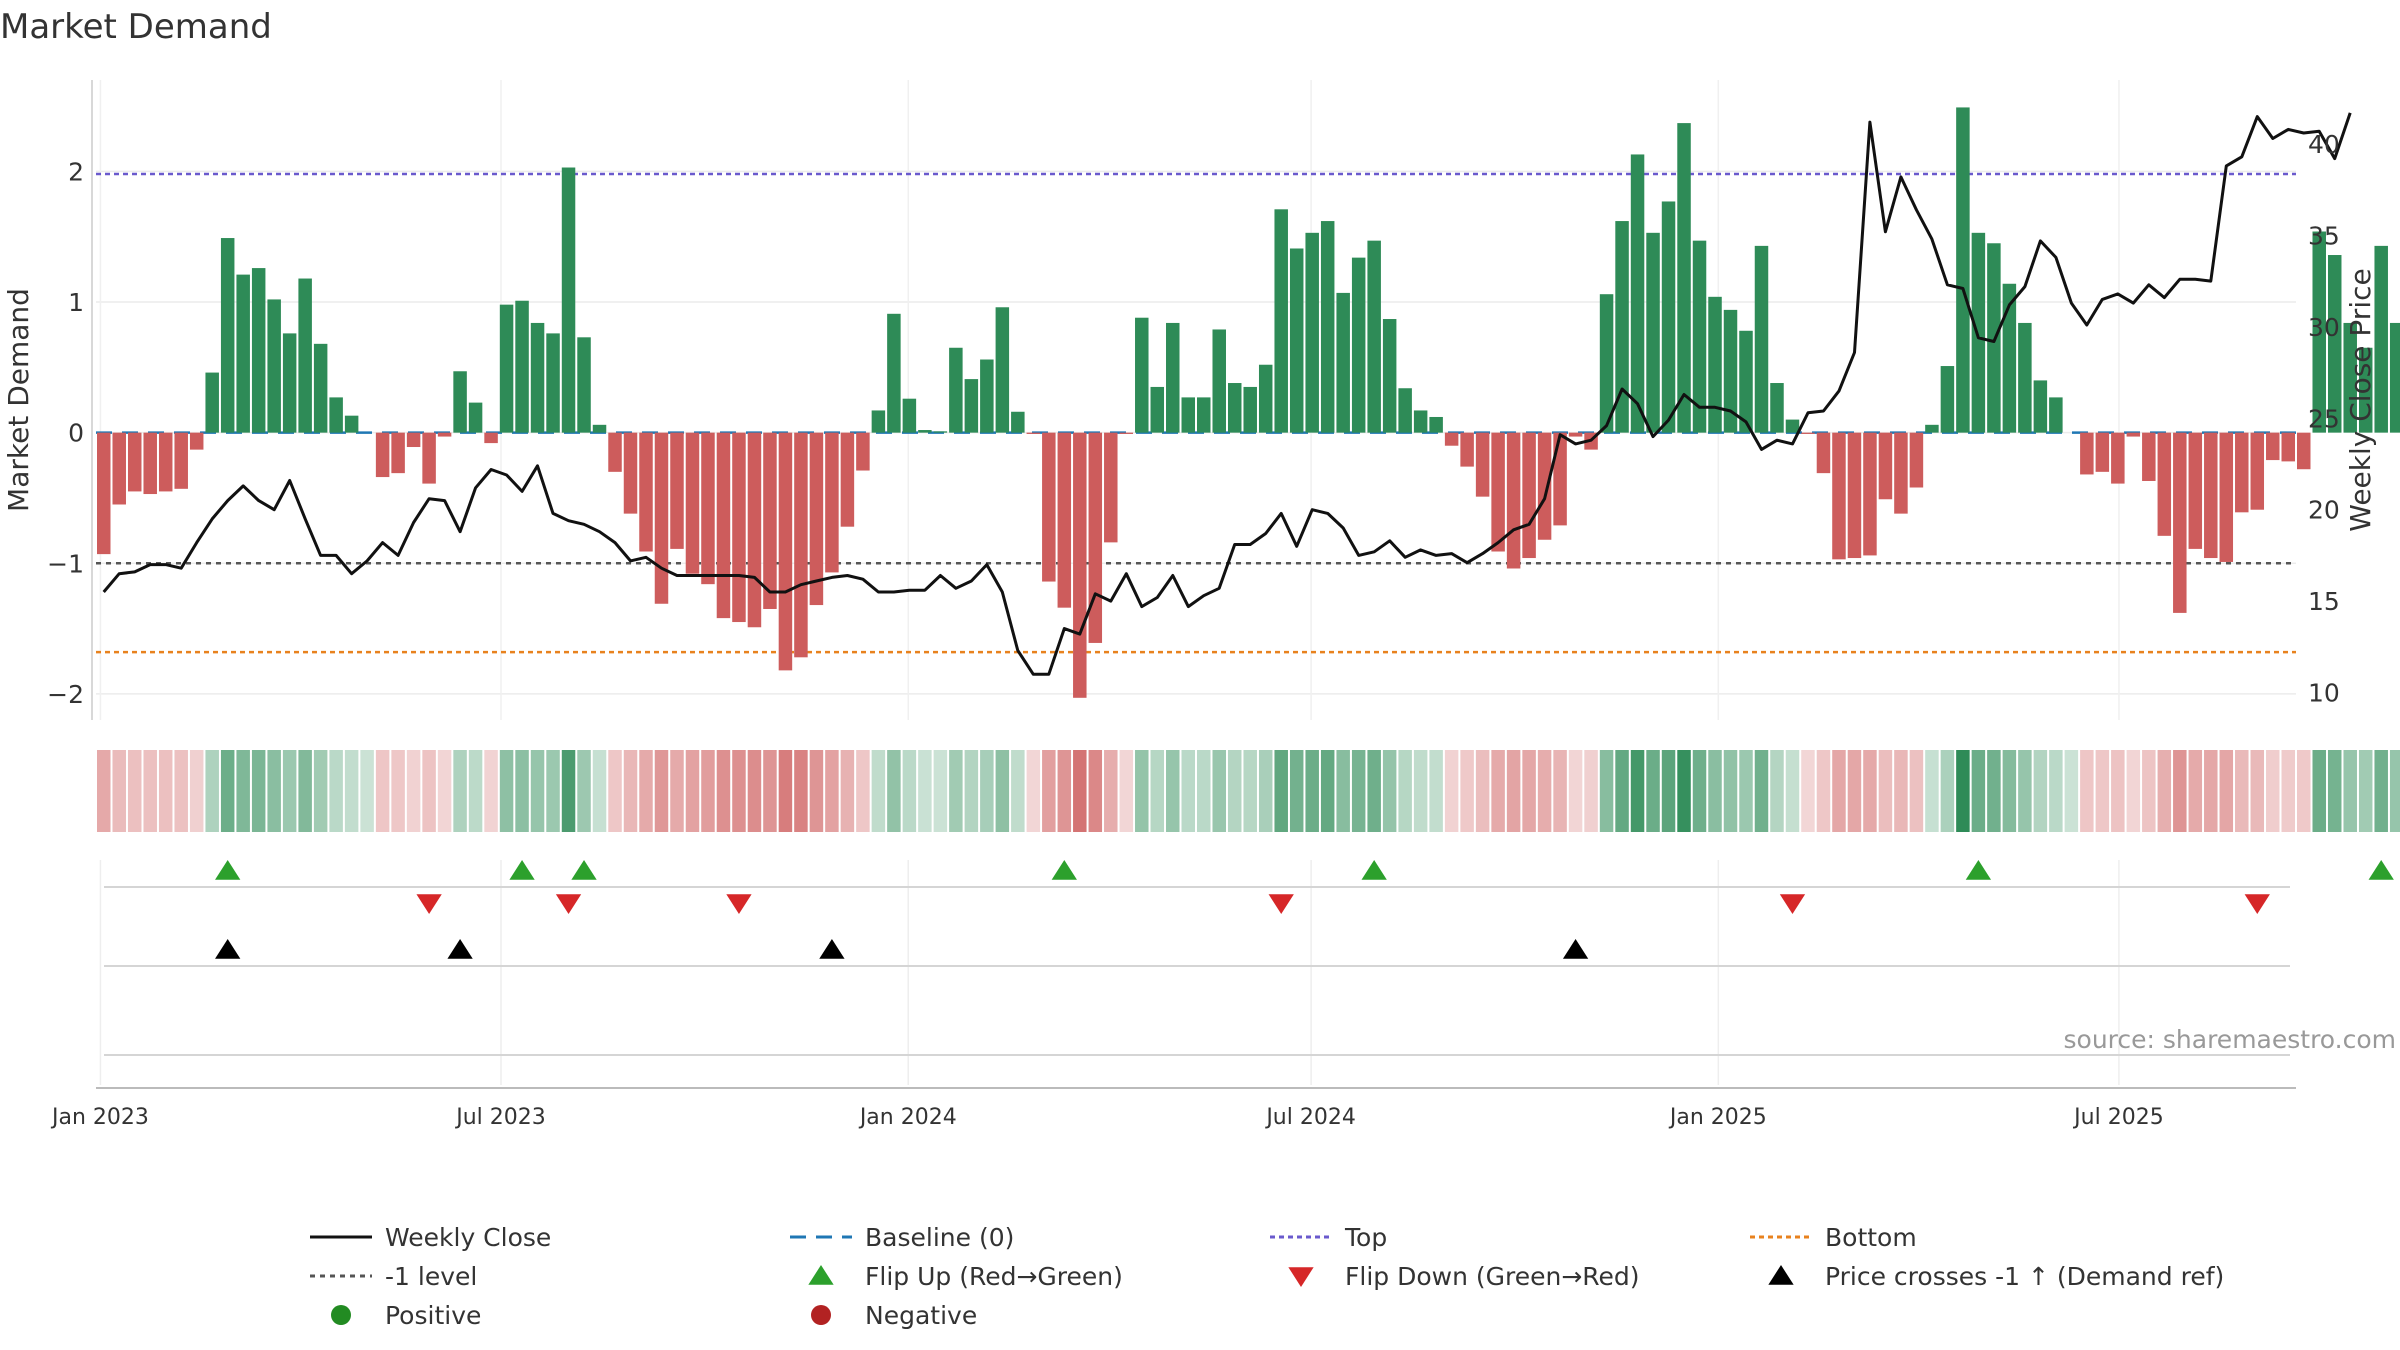 The width and height of the screenshot is (2400, 1350). I want to click on legend-item-6: Flip Down (Green→Red), so click(1464, 1276).